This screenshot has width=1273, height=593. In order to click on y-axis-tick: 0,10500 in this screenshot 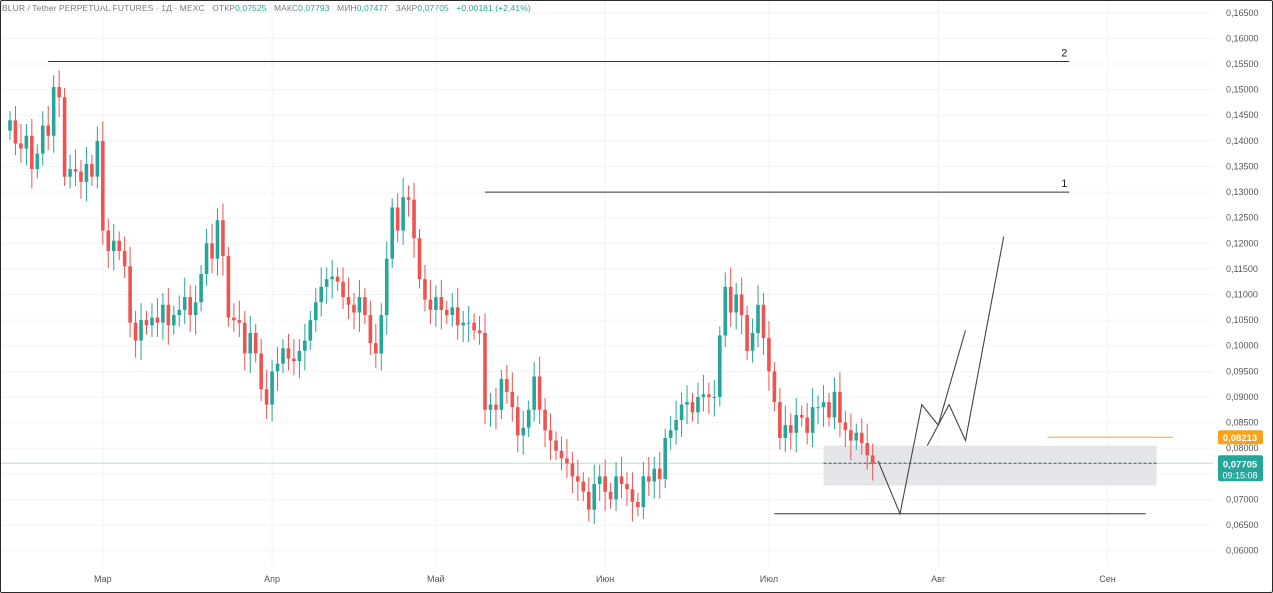, I will do `click(1242, 320)`.